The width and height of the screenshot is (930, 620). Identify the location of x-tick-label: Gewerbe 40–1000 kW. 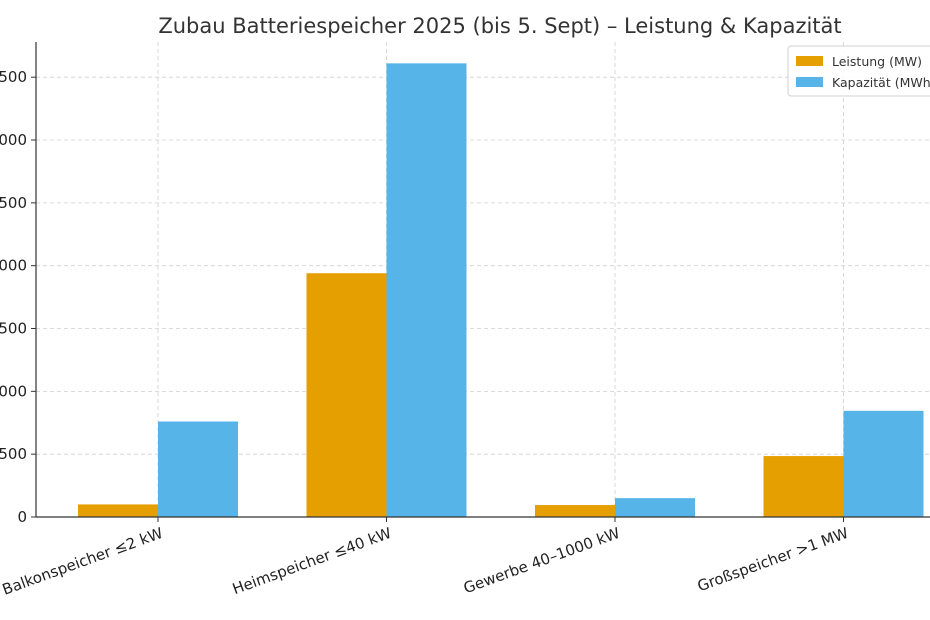
(541, 560).